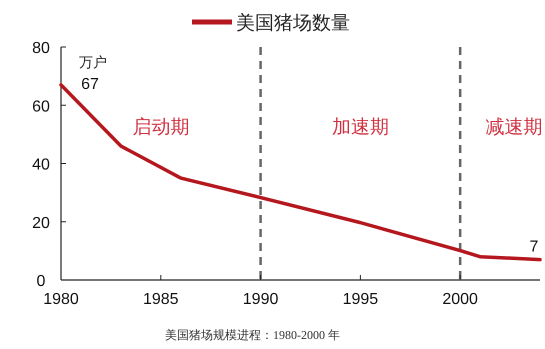 The image size is (545, 349). What do you see at coordinates (61, 299) in the screenshot?
I see `x-tick-label: 1980` at bounding box center [61, 299].